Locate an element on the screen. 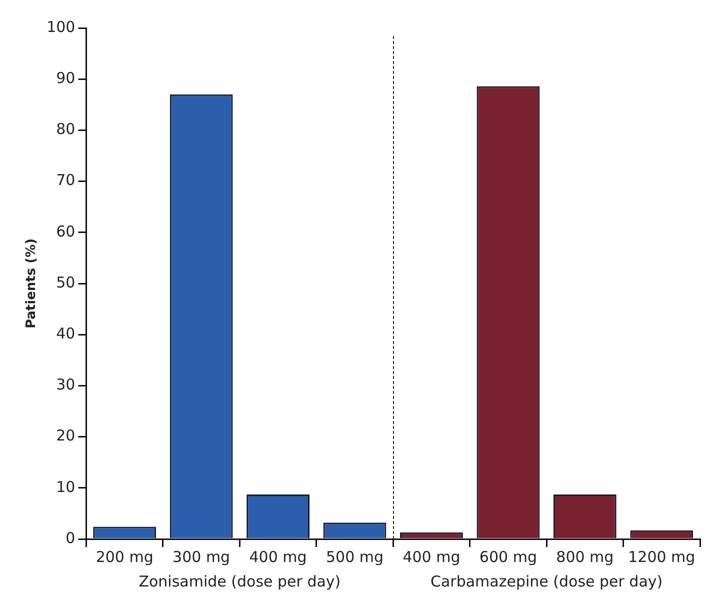 This screenshot has height=609, width=712. text: Zonisamide (dose per day) is located at coordinates (239, 581).